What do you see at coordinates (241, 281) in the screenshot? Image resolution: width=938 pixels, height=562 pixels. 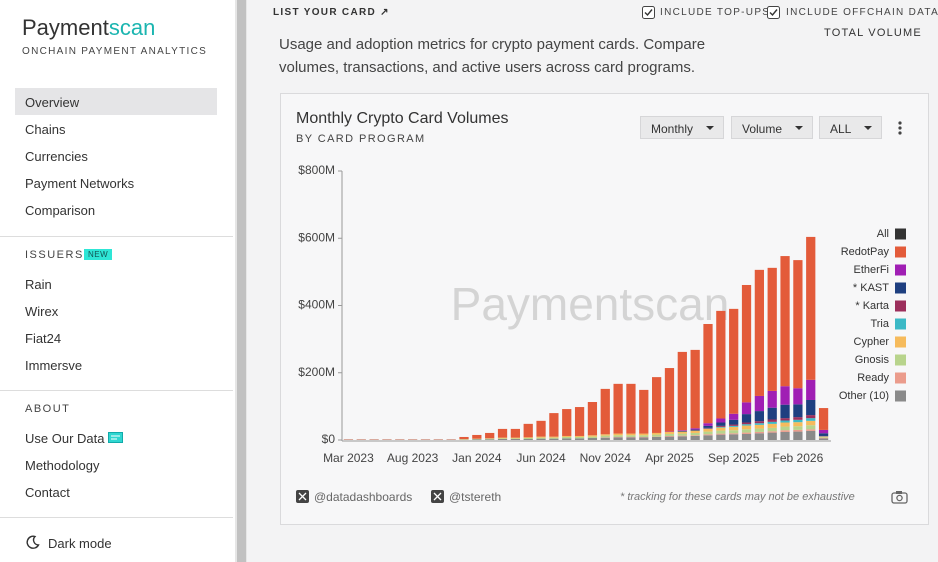 I see `scrollbar-thumb` at bounding box center [241, 281].